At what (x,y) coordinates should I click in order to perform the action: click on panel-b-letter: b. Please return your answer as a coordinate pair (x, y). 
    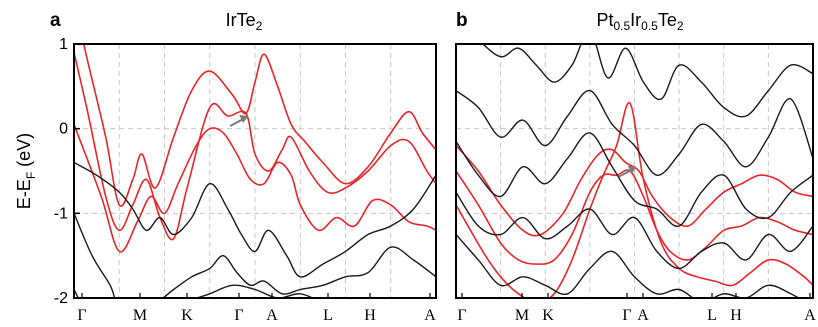
    Looking at the image, I should click on (462, 20).